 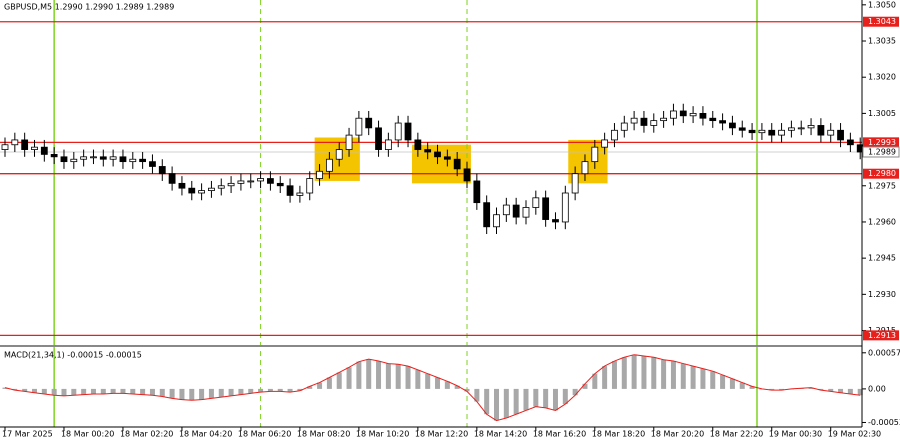 What do you see at coordinates (884, 352) in the screenshot?
I see `macd-tick-label: 0.00057` at bounding box center [884, 352].